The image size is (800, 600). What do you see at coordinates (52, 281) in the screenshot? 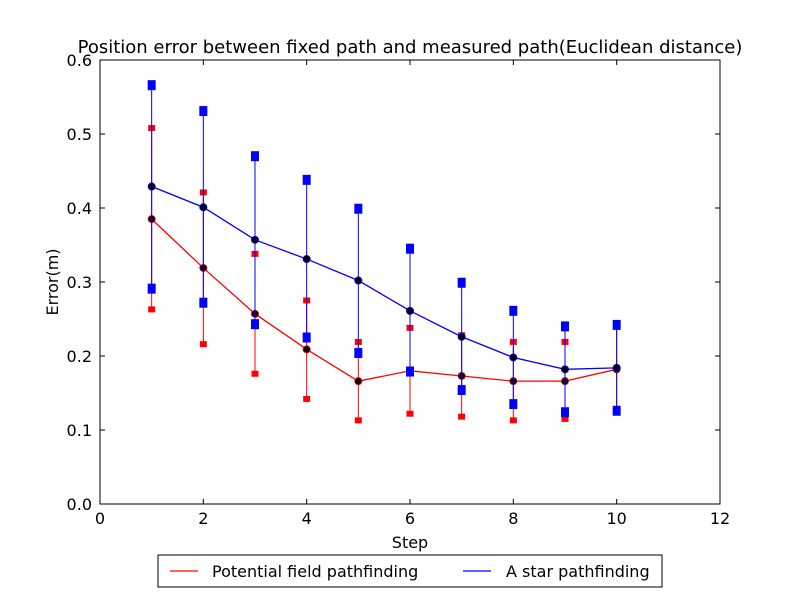
I see `y-axis-title: Error(m)` at bounding box center [52, 281].